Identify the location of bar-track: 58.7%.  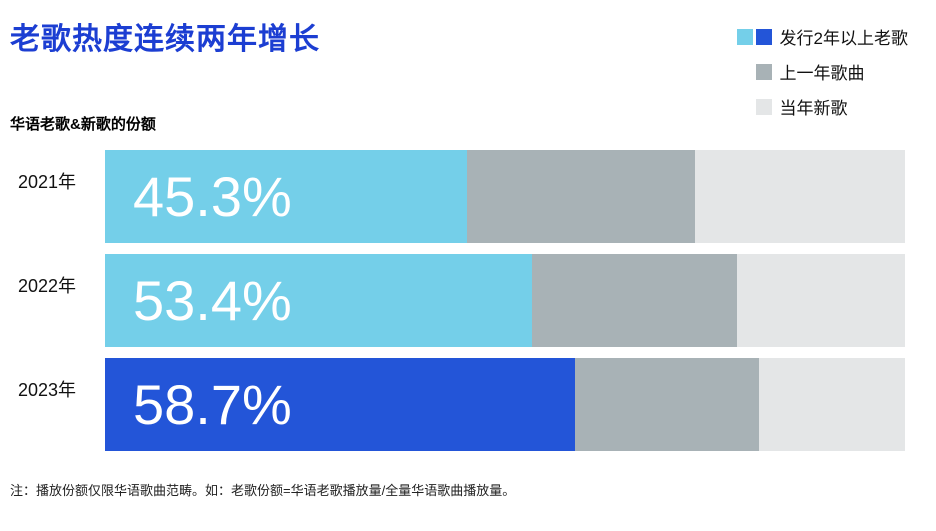
(505, 404).